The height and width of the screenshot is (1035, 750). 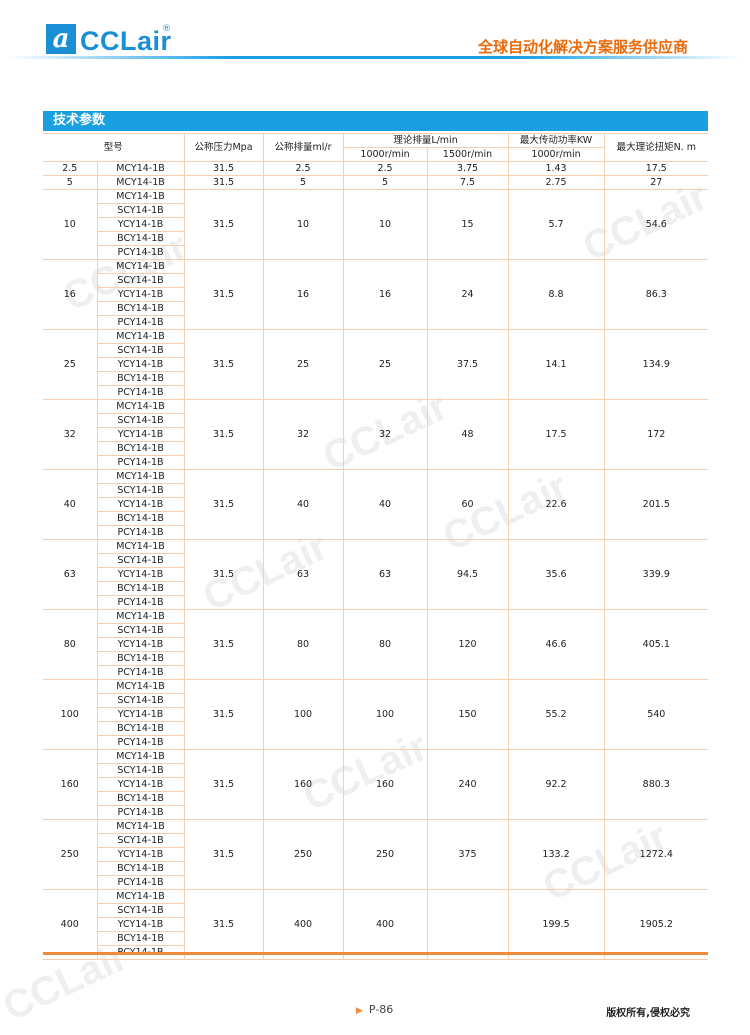 What do you see at coordinates (61, 39) in the screenshot?
I see `logo-mark-icon: a` at bounding box center [61, 39].